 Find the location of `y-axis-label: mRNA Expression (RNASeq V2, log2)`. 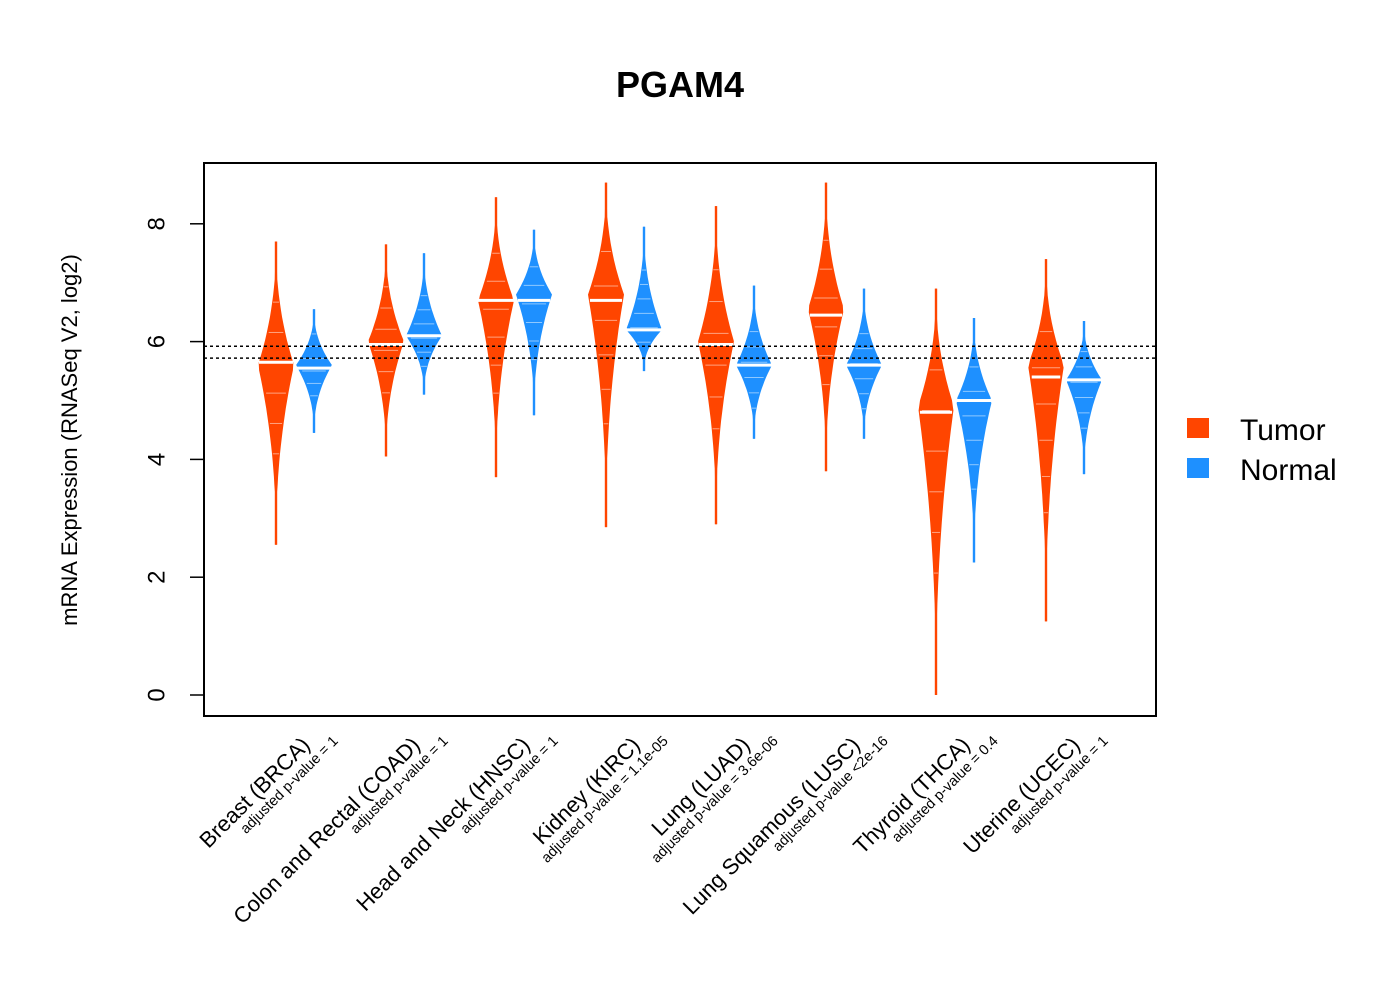

y-axis-label: mRNA Expression (RNASeq V2, log2) is located at coordinates (69, 440).